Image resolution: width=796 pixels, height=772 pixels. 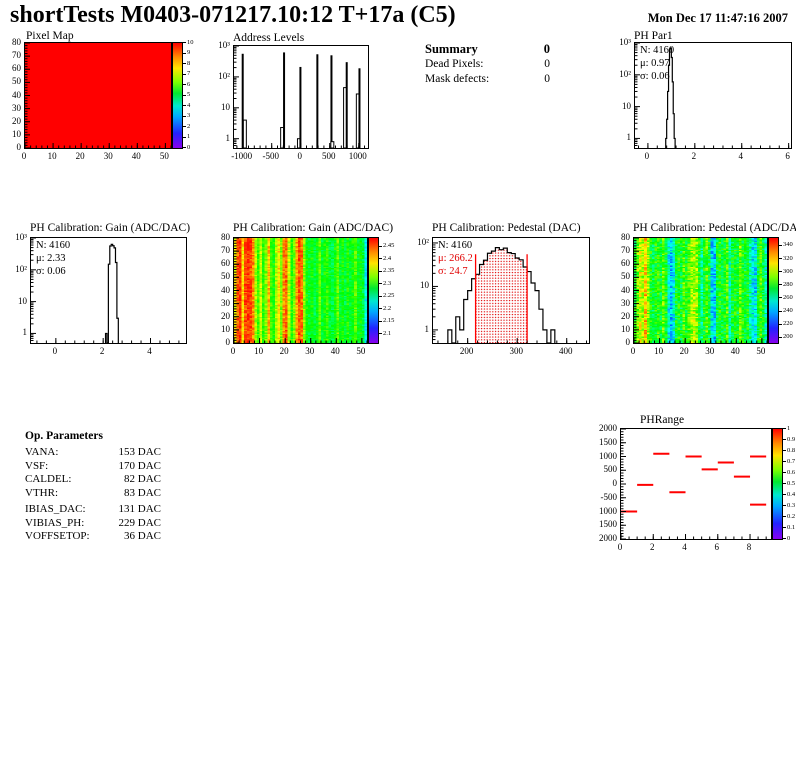 I want to click on tick-label: -500, so click(x=609, y=496).